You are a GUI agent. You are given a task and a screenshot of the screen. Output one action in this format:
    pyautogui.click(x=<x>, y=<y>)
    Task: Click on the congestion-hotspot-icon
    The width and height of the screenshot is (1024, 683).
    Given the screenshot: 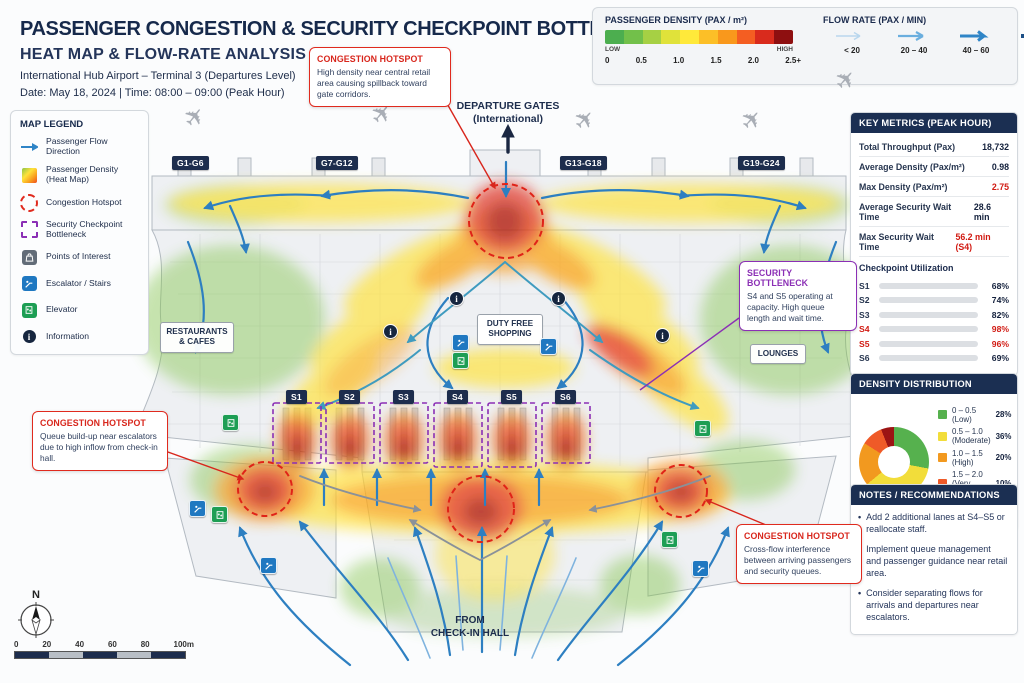 What is the action you would take?
    pyautogui.click(x=29, y=202)
    